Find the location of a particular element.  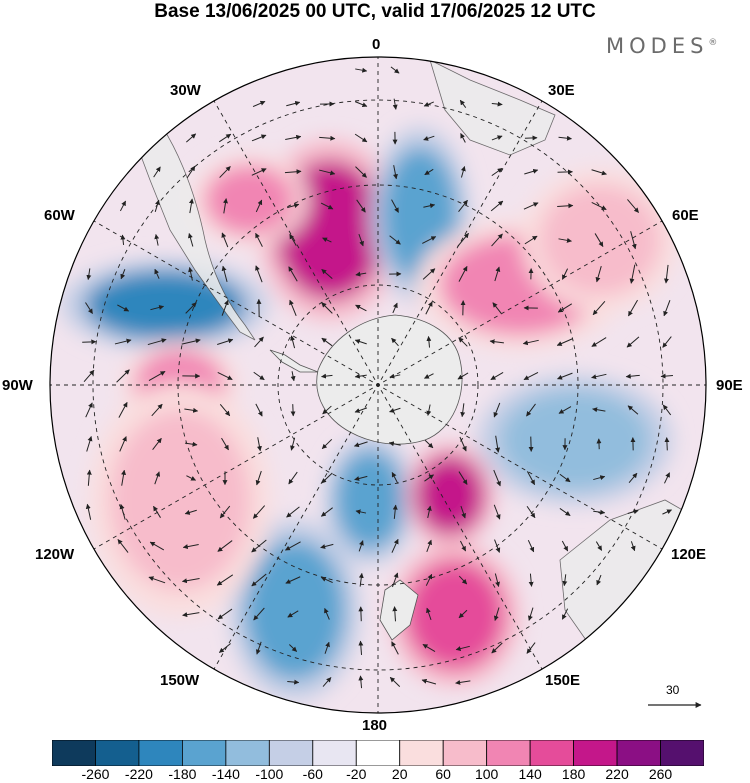

positive-tasman is located at coordinates (455, 615).